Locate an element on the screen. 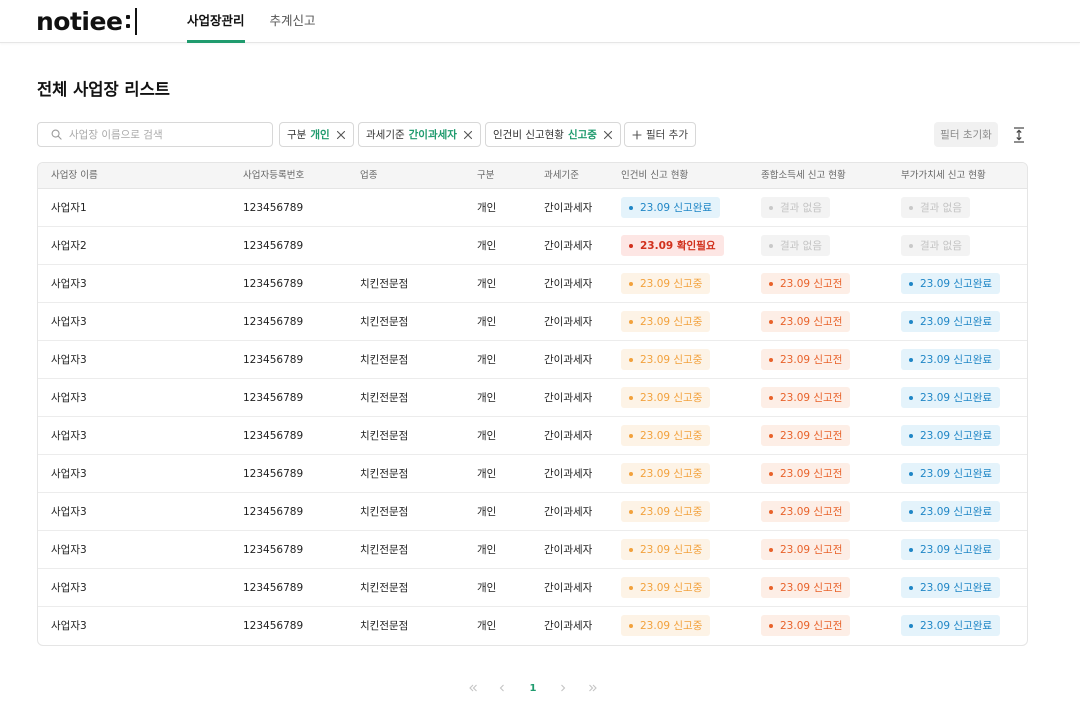  column-header-income-tax-status: 종합소득세 신고 현황 is located at coordinates (803, 175).